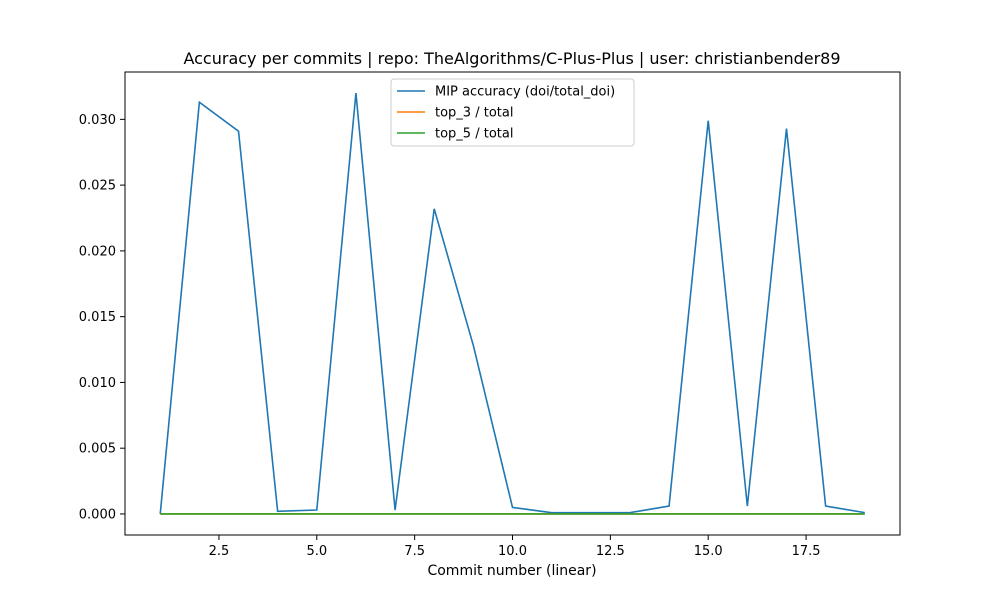 This screenshot has height=600, width=1000. What do you see at coordinates (97, 251) in the screenshot?
I see `y-tick-label: 0.020` at bounding box center [97, 251].